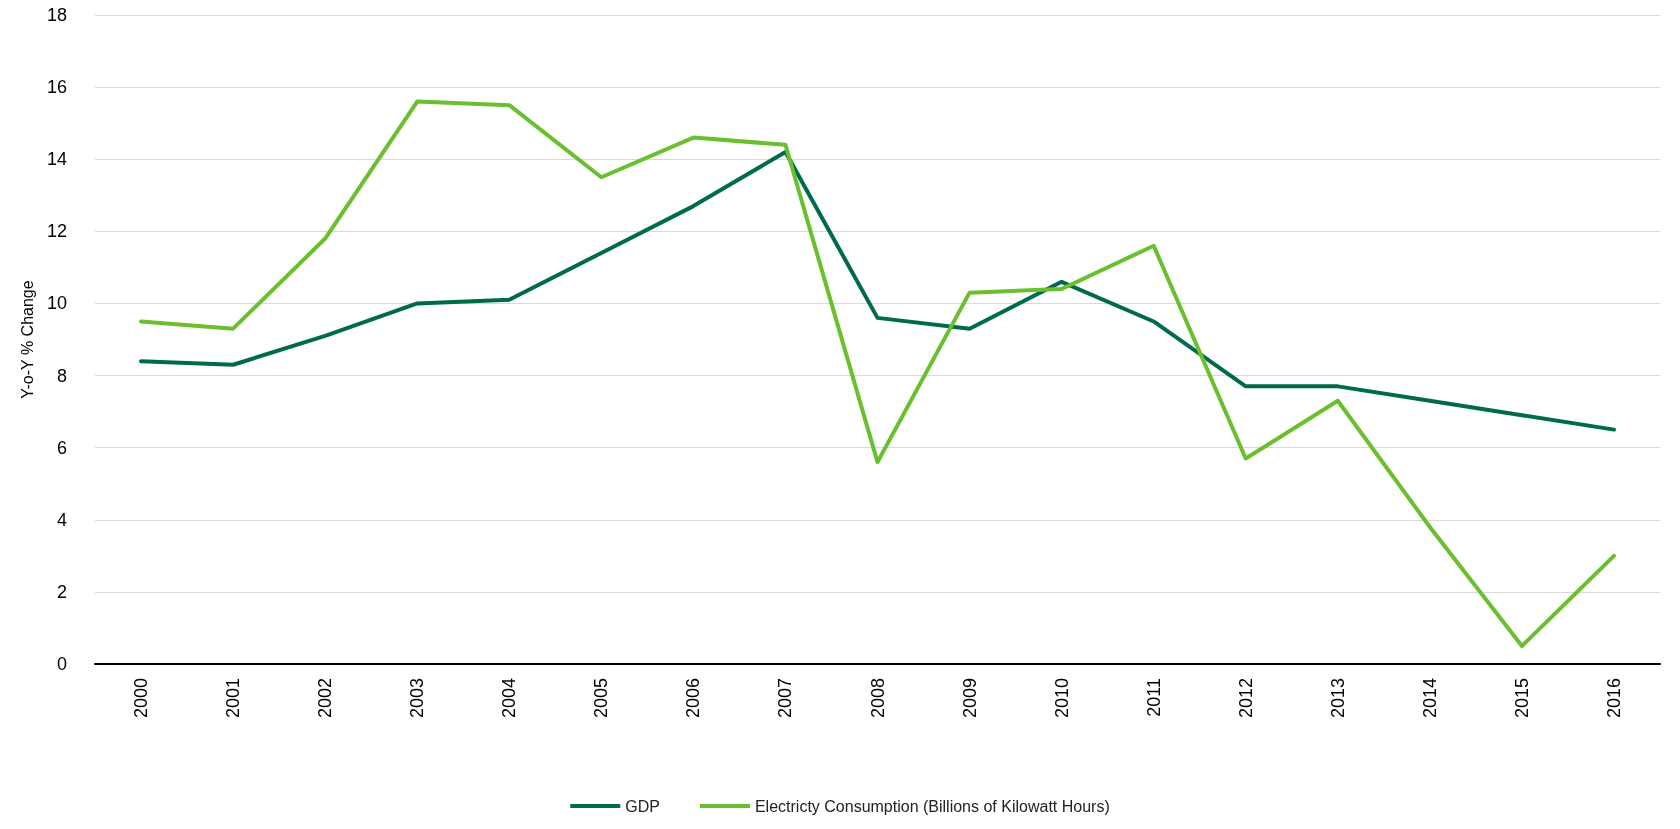  Describe the element at coordinates (1153, 697) in the screenshot. I see `x-tick-label: 2011` at that location.